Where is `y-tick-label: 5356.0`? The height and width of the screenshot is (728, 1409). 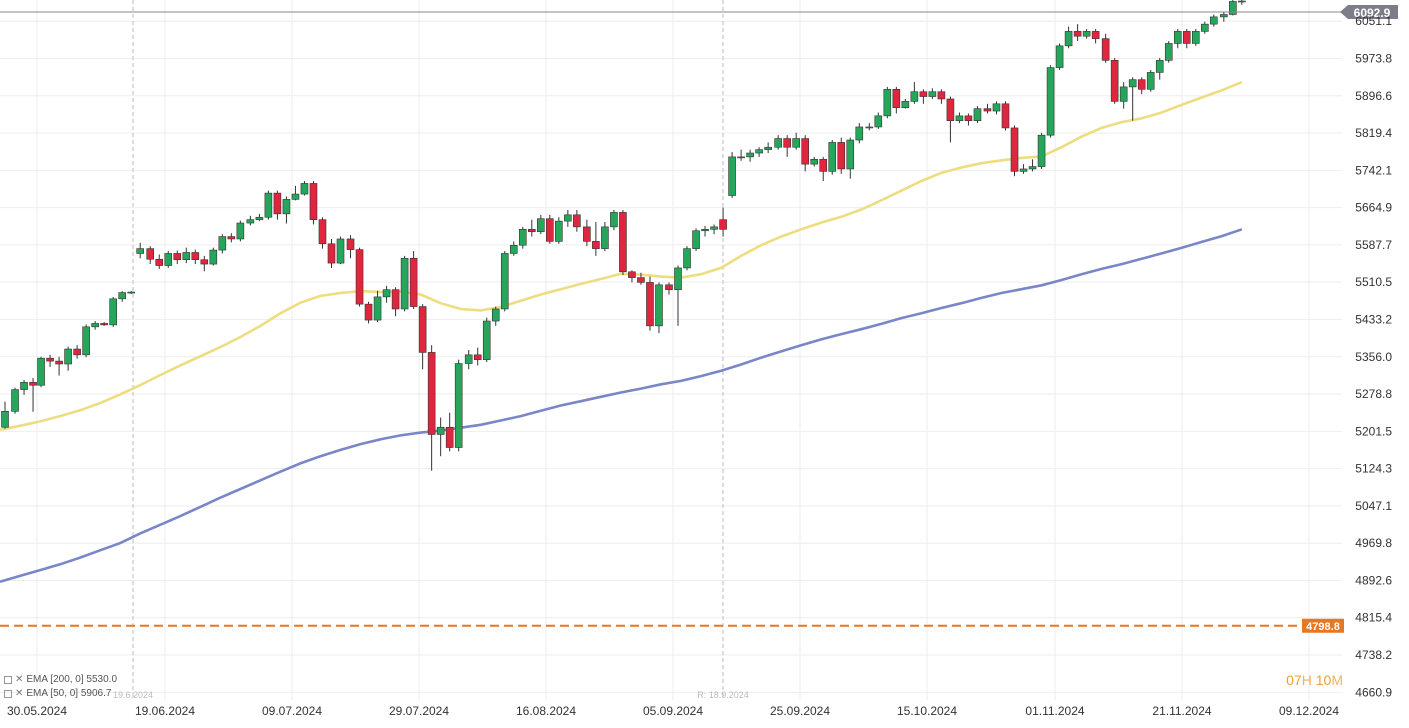
y-tick-label: 5356.0 is located at coordinates (1373, 357).